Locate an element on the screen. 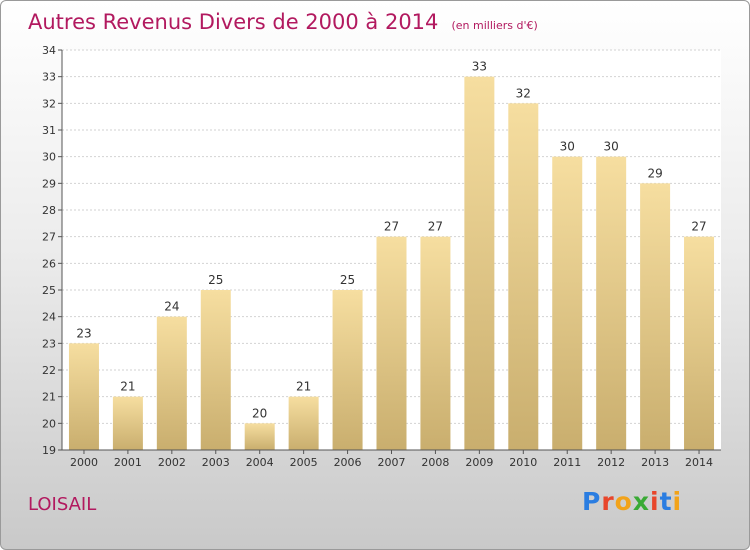  y-tick-label: 32 is located at coordinates (49, 103).